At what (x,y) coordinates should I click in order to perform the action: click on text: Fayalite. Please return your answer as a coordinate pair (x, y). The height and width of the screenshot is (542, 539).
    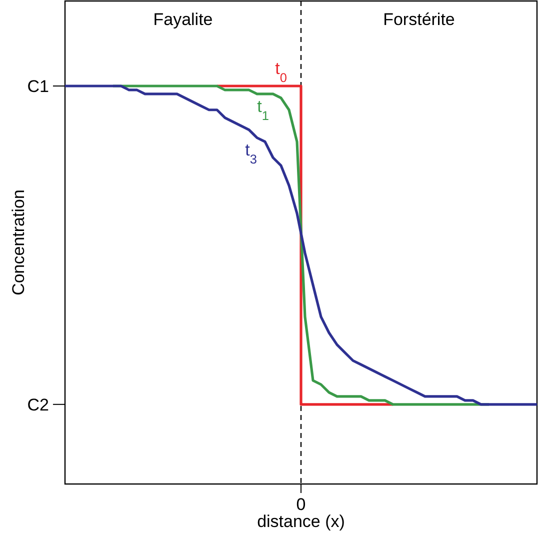
    Looking at the image, I should click on (183, 19).